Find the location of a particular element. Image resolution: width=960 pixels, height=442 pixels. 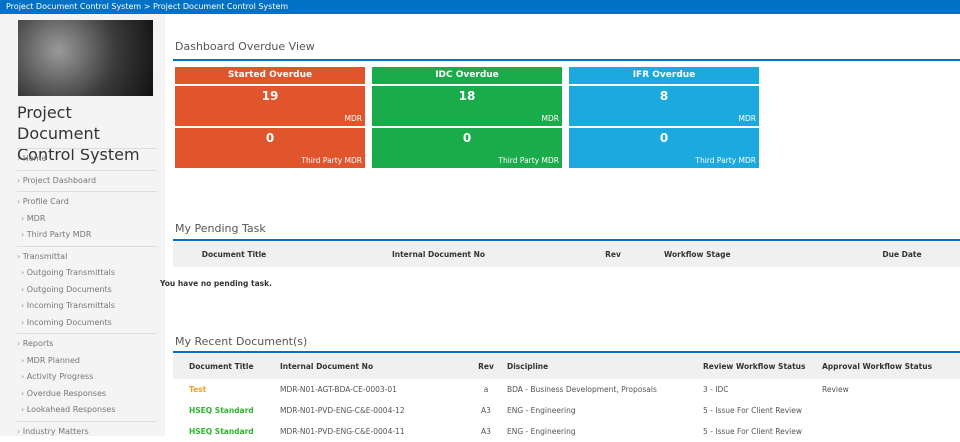

site-logo is located at coordinates (85, 58).